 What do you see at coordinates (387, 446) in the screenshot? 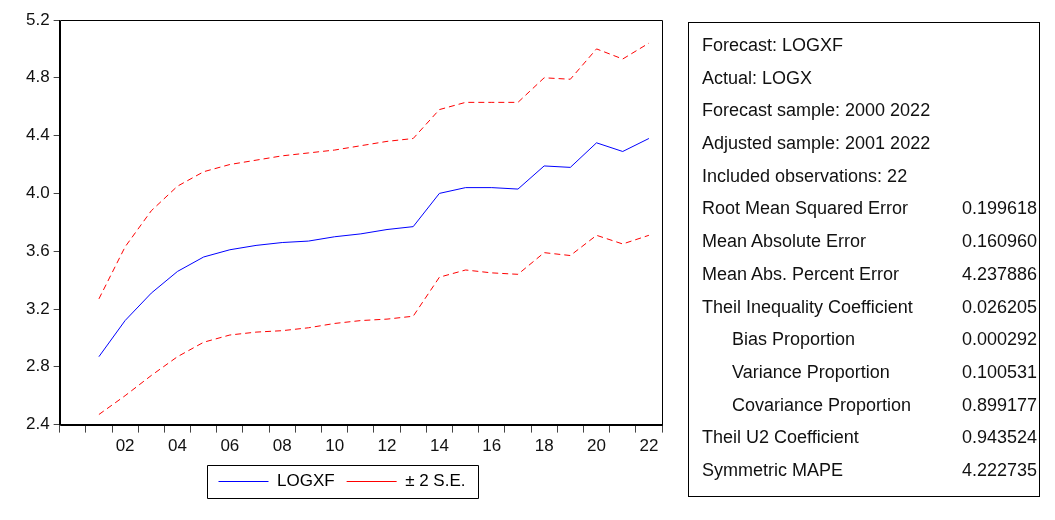
I see `x-tick-label: 12` at bounding box center [387, 446].